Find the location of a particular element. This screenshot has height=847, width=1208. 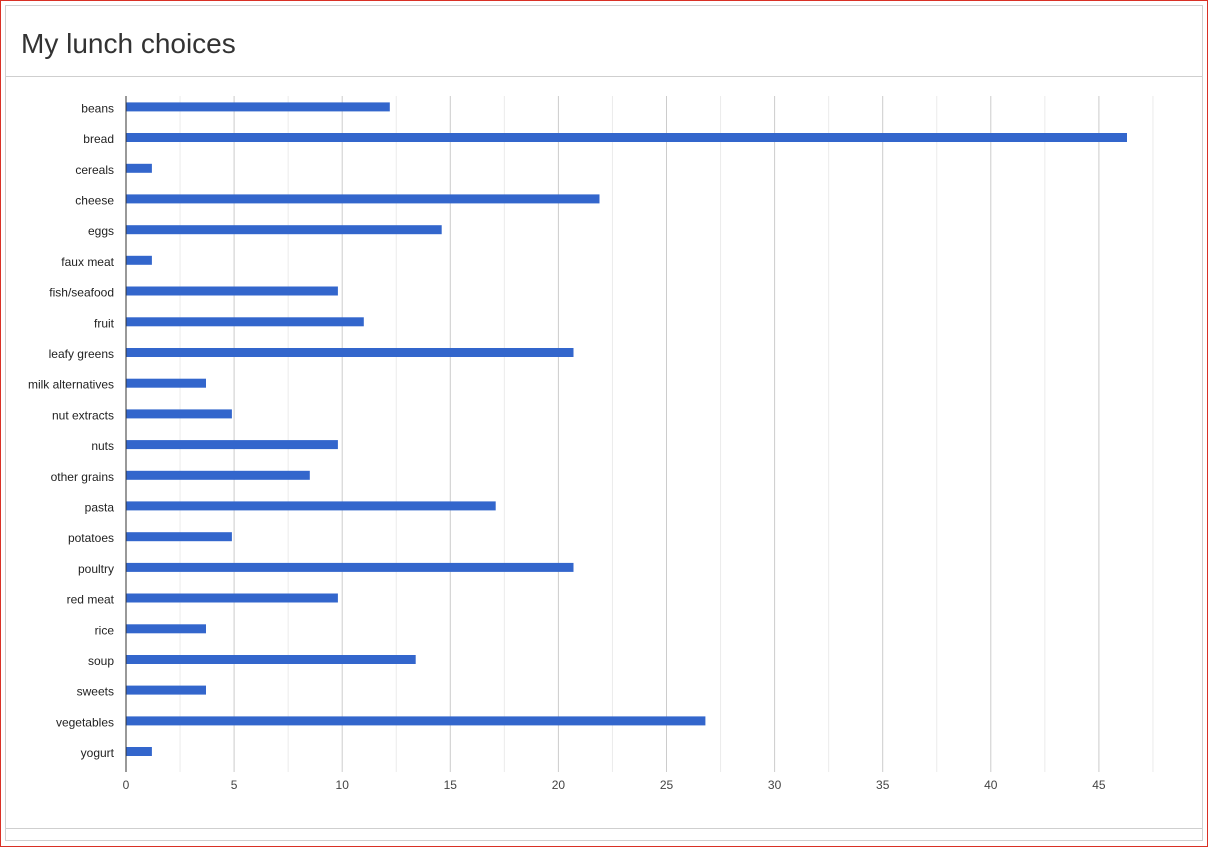

category-label: eggs is located at coordinates (101, 231).